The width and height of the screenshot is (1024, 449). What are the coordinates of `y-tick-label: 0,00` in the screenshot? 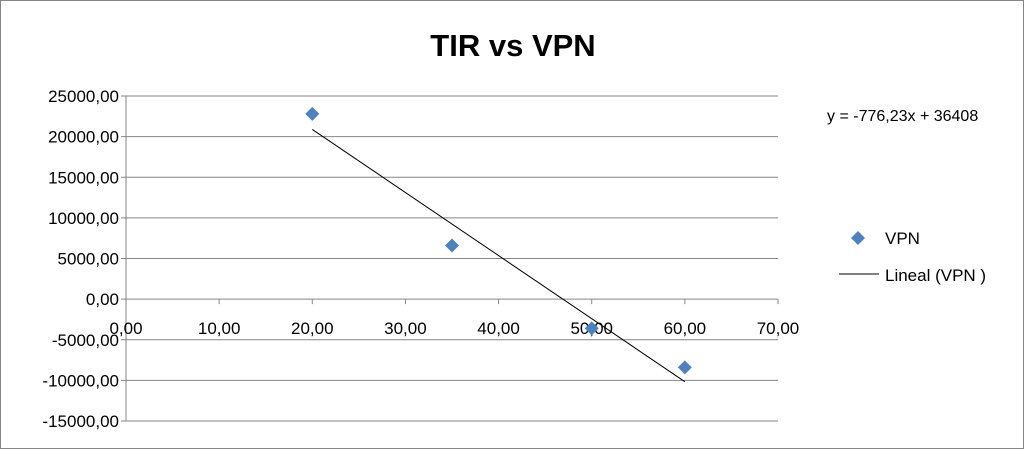 It's located at (102, 299).